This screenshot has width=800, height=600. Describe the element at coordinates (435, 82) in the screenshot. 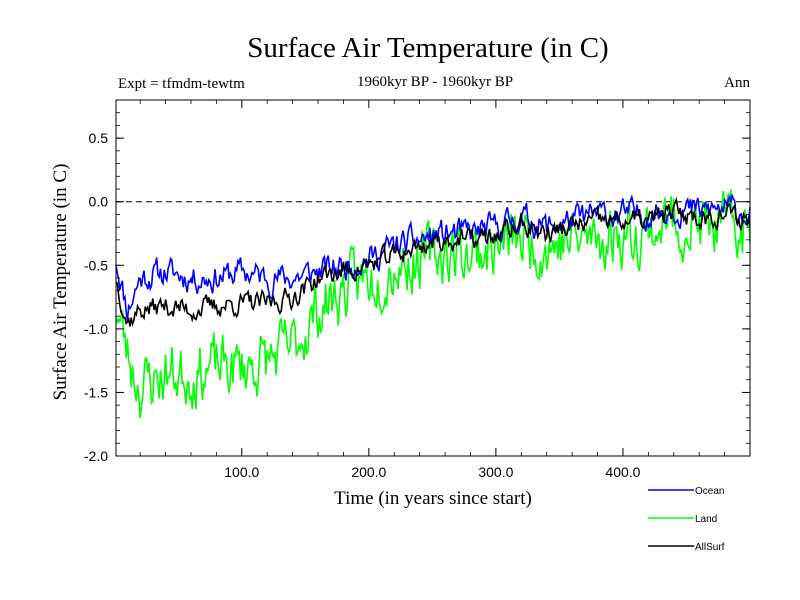

I see `chart-subtitle: 1960kyr BP - 1960kyr BP` at that location.